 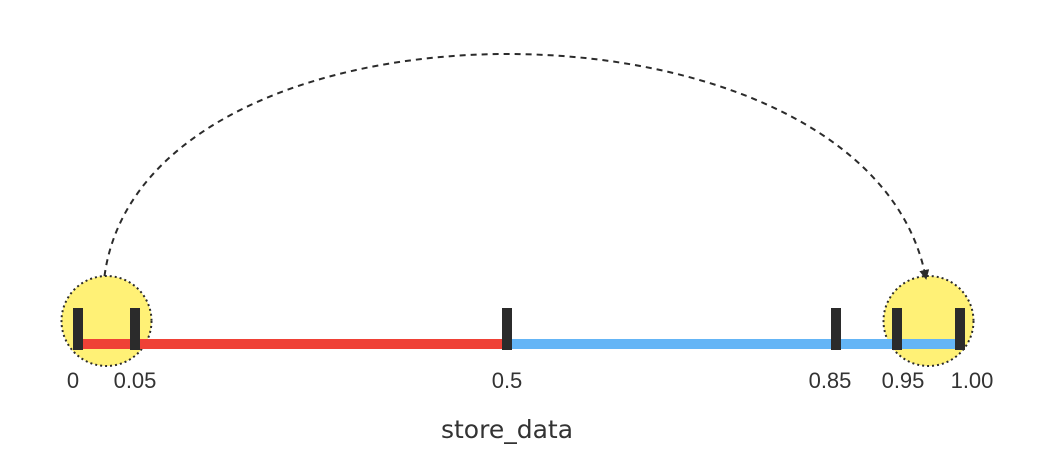 I want to click on tick-markers, so click(x=519, y=329).